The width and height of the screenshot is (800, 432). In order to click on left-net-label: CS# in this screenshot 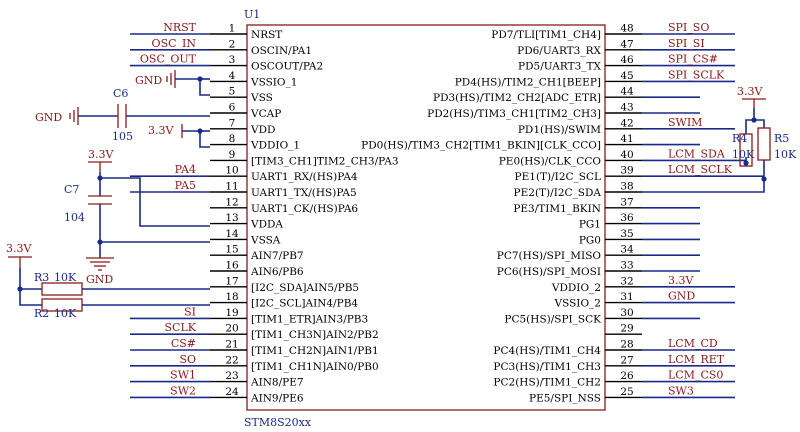, I will do `click(183, 343)`.